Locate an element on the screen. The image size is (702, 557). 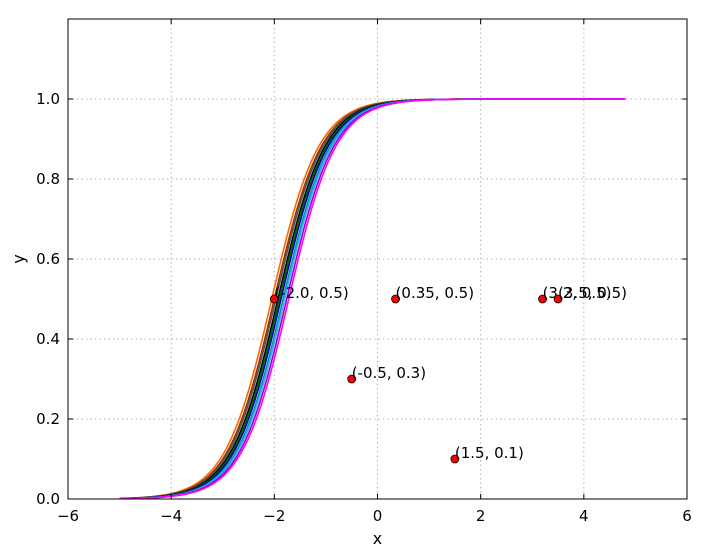
y-tick-label: 0.4 is located at coordinates (48, 339).